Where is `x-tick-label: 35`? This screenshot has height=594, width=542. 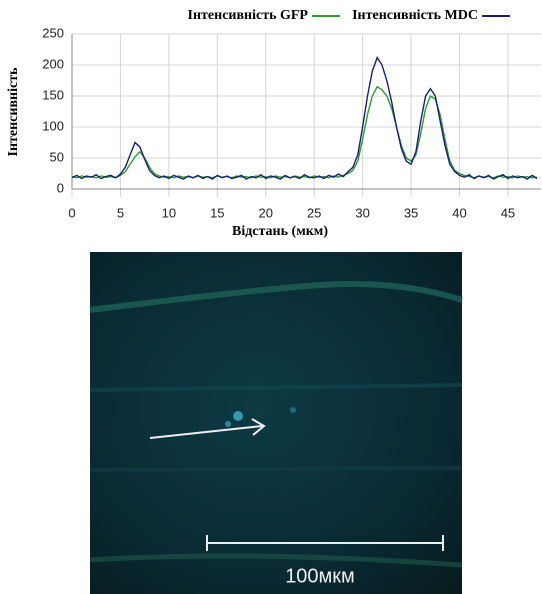 x-tick-label: 35 is located at coordinates (411, 212).